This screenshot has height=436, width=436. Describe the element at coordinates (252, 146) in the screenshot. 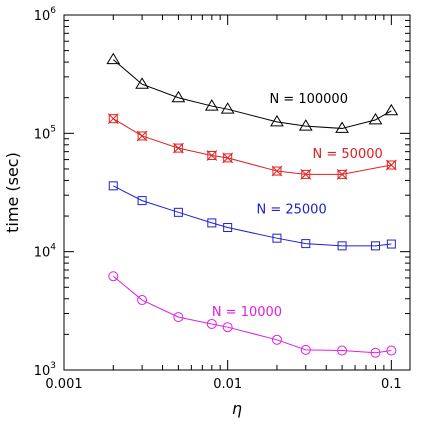

I see `series-1: N = 50000` at that location.